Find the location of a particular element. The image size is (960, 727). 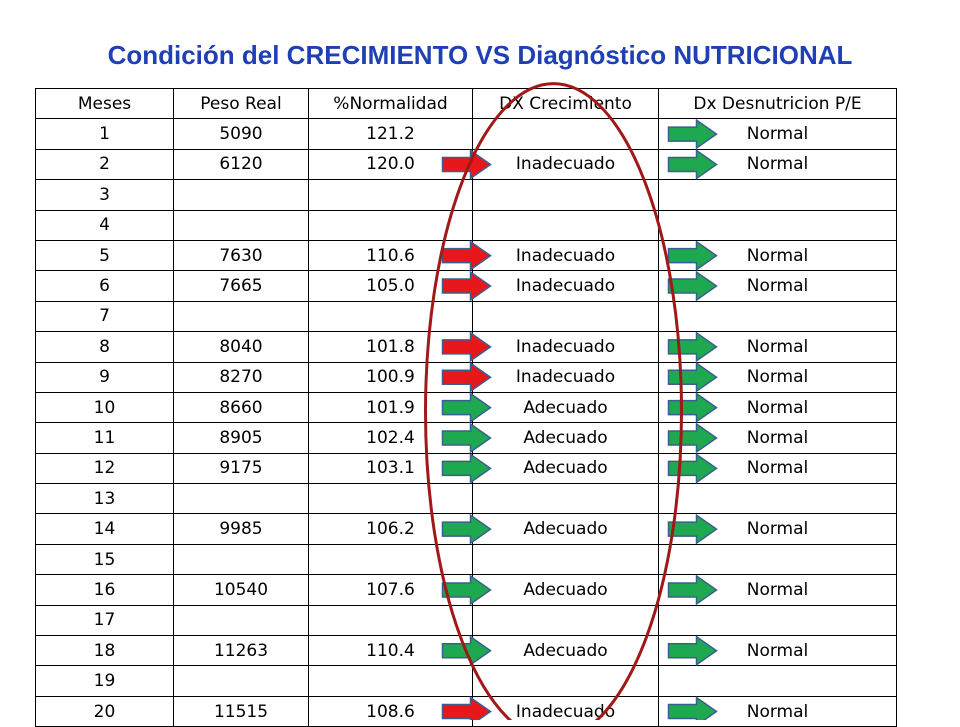

table-row: 1 5090 121.2 Normal is located at coordinates (466, 134).